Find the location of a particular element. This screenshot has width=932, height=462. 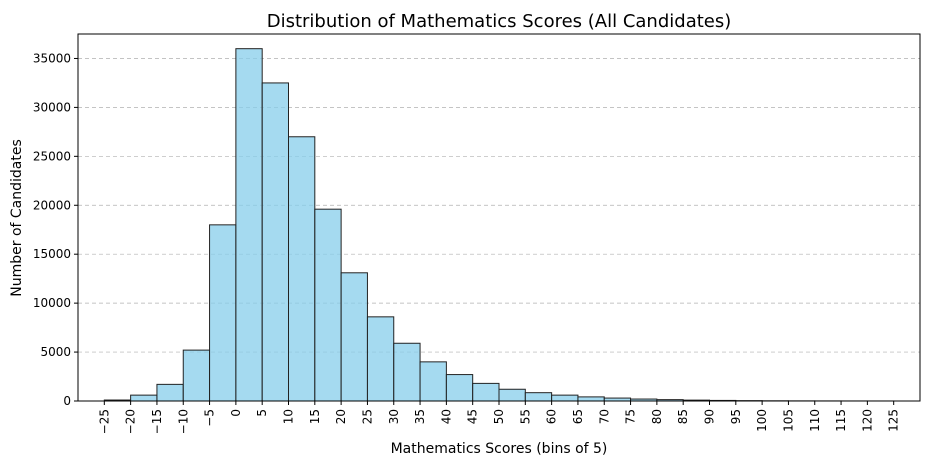

y-tick-label: 0 is located at coordinates (67, 401).